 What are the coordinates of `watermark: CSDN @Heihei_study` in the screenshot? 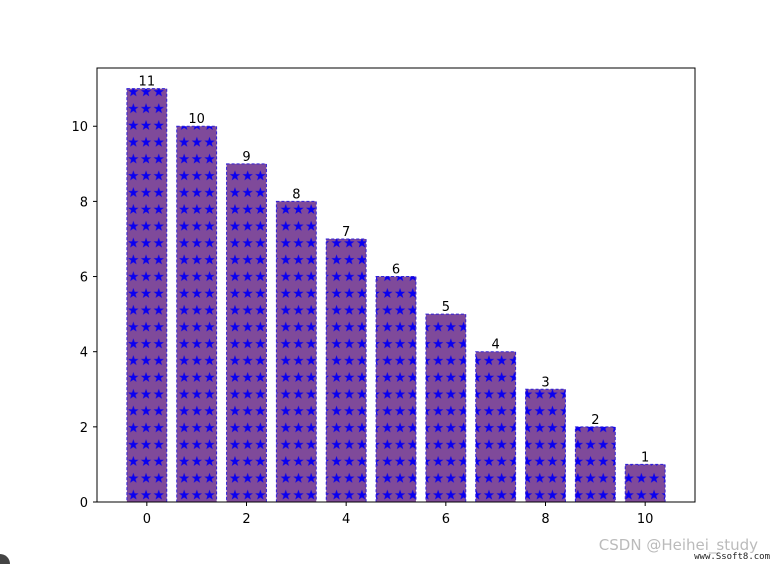 It's located at (678, 545).